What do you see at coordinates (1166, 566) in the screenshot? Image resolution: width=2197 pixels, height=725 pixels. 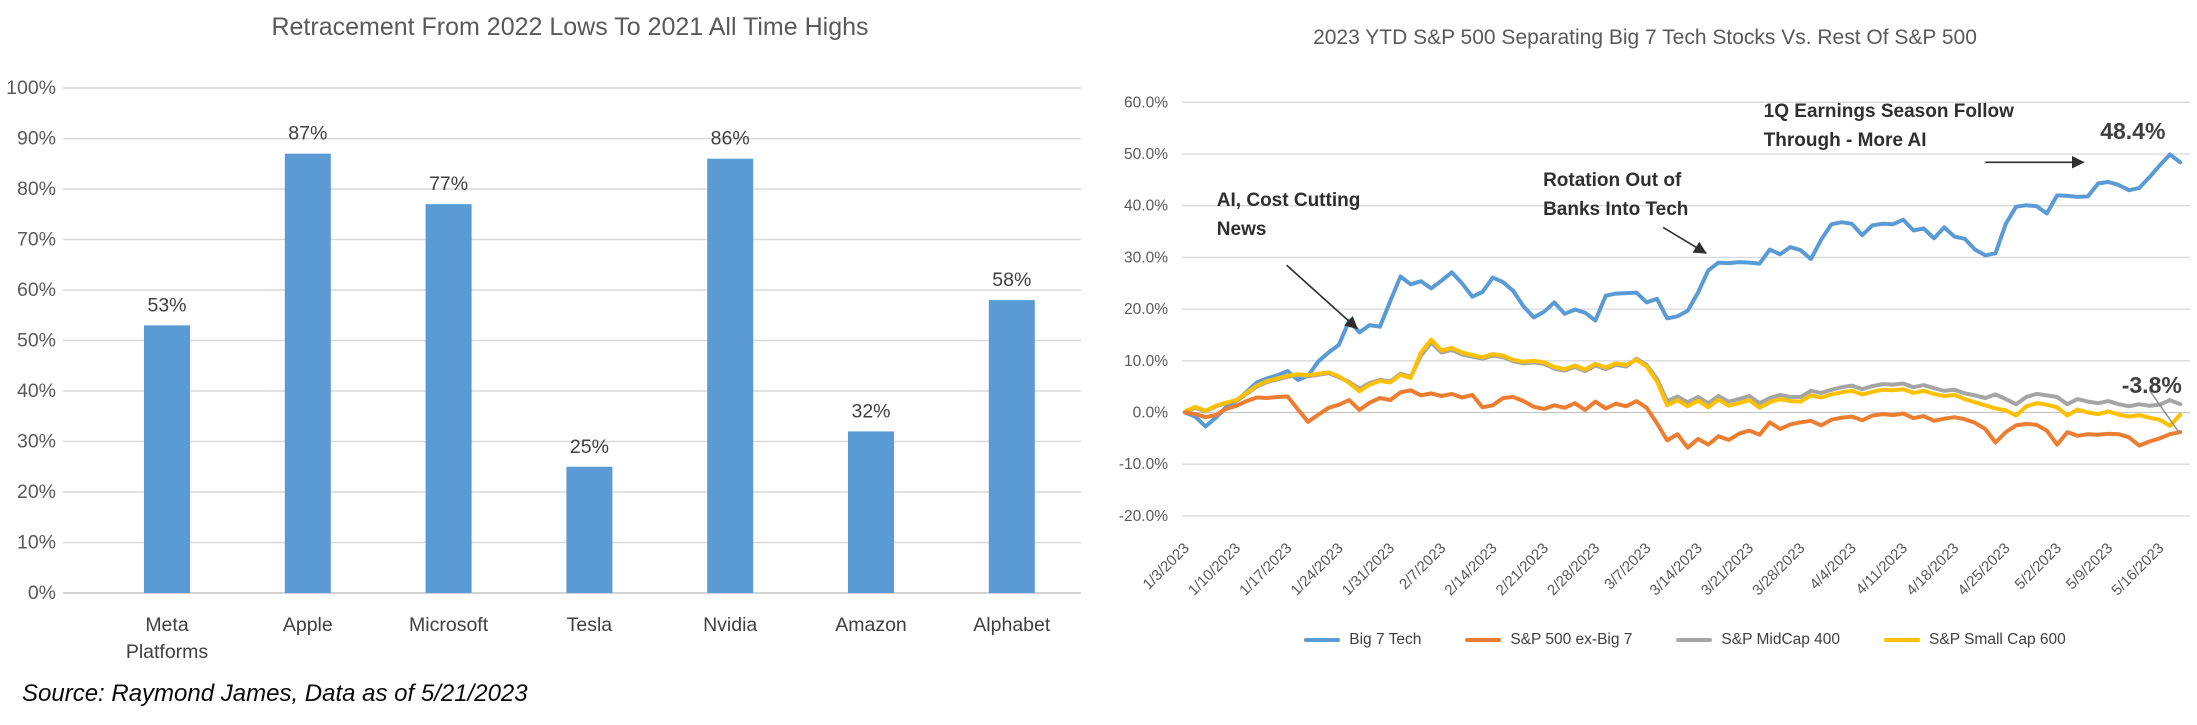 I see `x-tick-label: 1/3/2023` at bounding box center [1166, 566].